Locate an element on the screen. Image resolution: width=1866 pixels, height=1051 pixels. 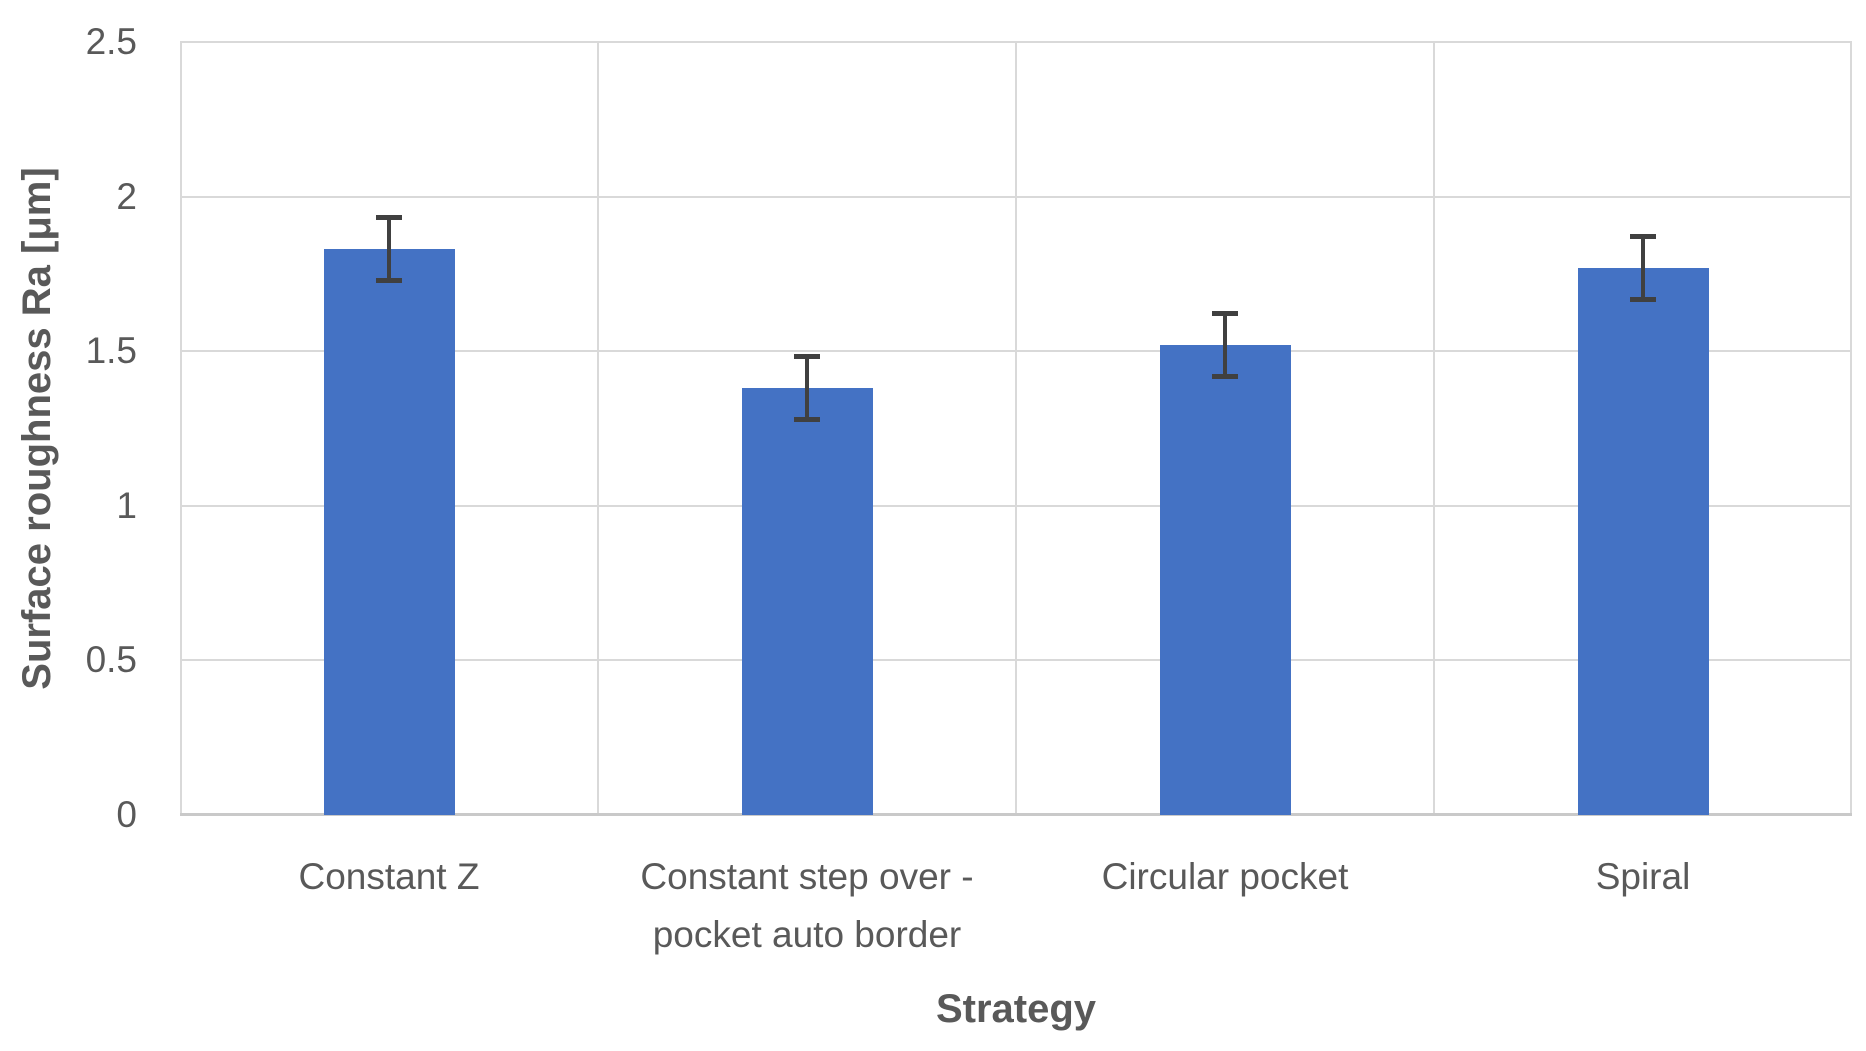
x-category-label: Constant step over - pocket auto border is located at coordinates (807, 905).